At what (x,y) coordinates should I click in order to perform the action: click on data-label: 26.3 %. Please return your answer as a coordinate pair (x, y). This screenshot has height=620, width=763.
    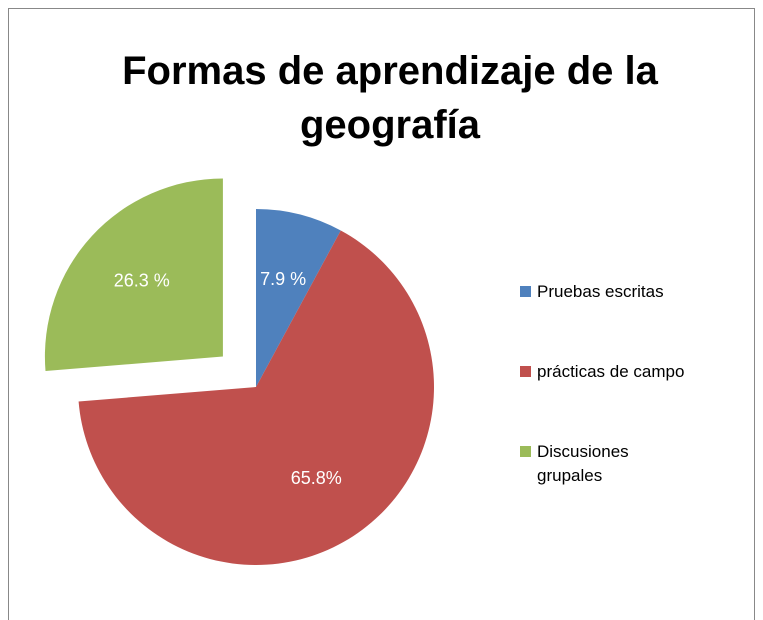
    Looking at the image, I should click on (142, 280).